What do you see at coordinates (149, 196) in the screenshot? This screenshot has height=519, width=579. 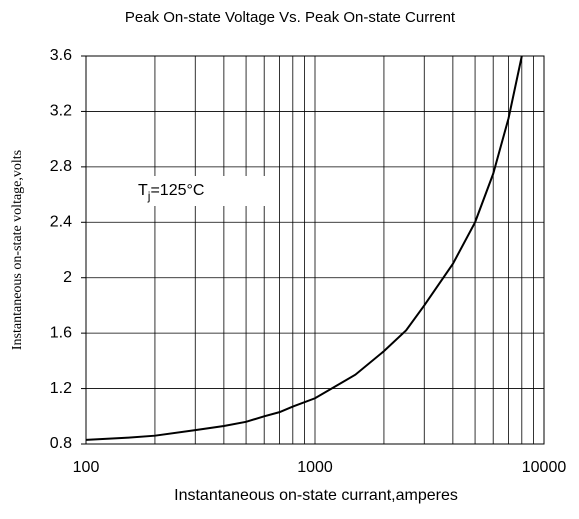 I see `annotation-sub: j` at bounding box center [149, 196].